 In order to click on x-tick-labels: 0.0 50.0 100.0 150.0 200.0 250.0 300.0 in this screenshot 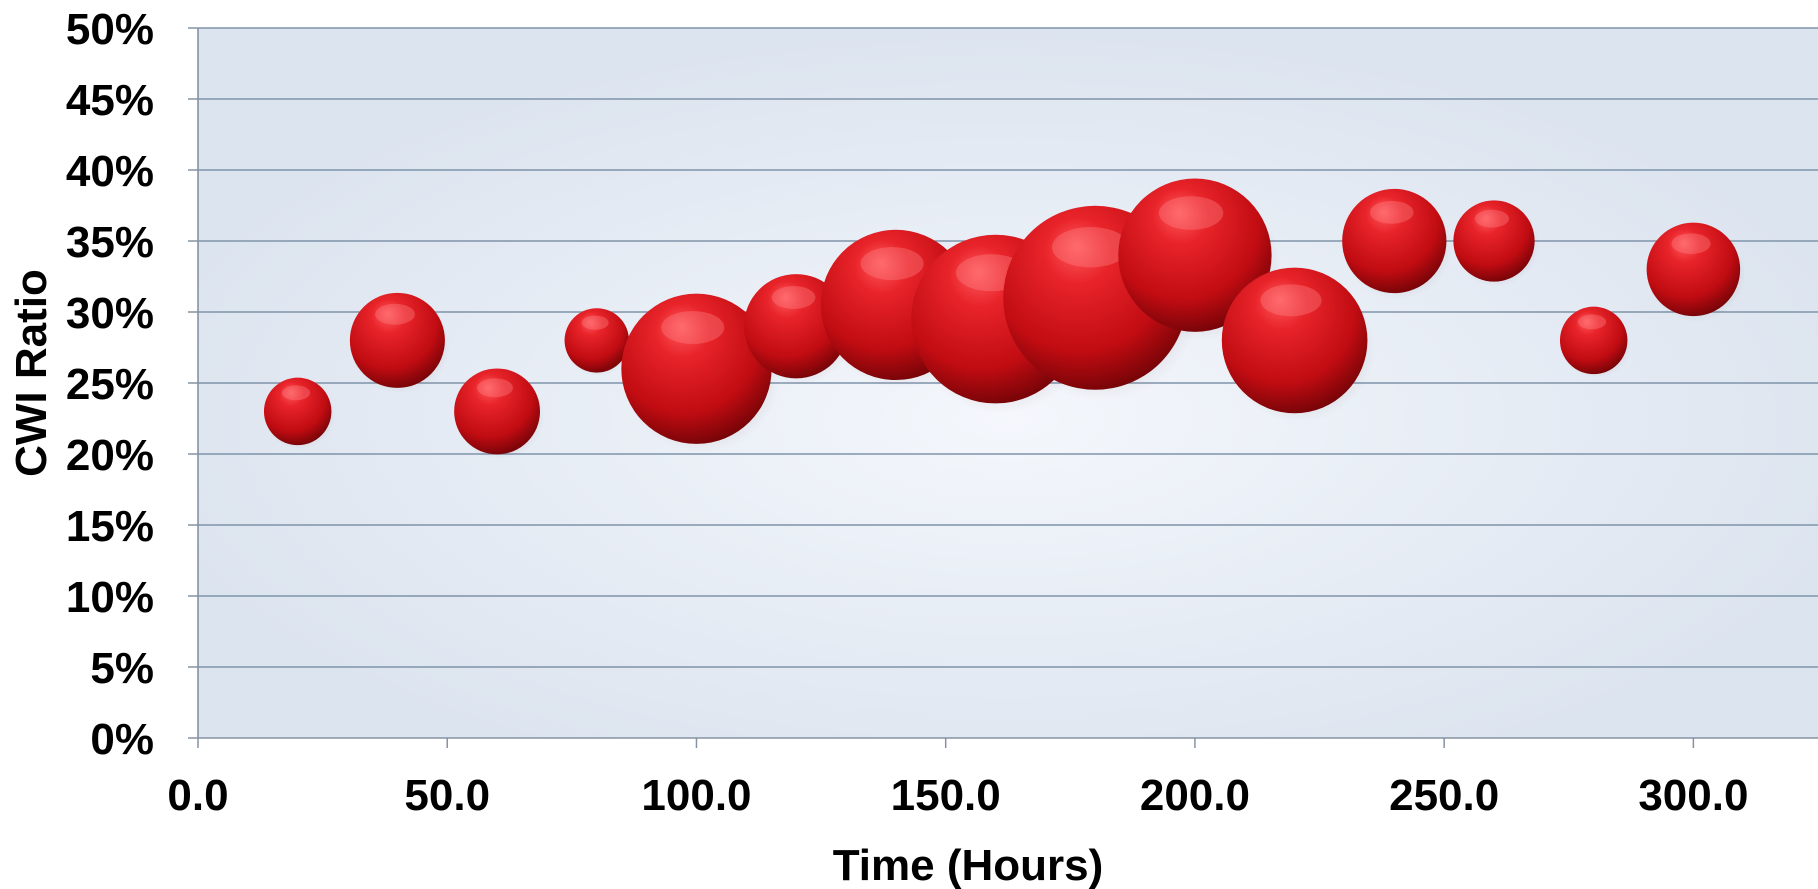, I will do `click(957, 795)`.